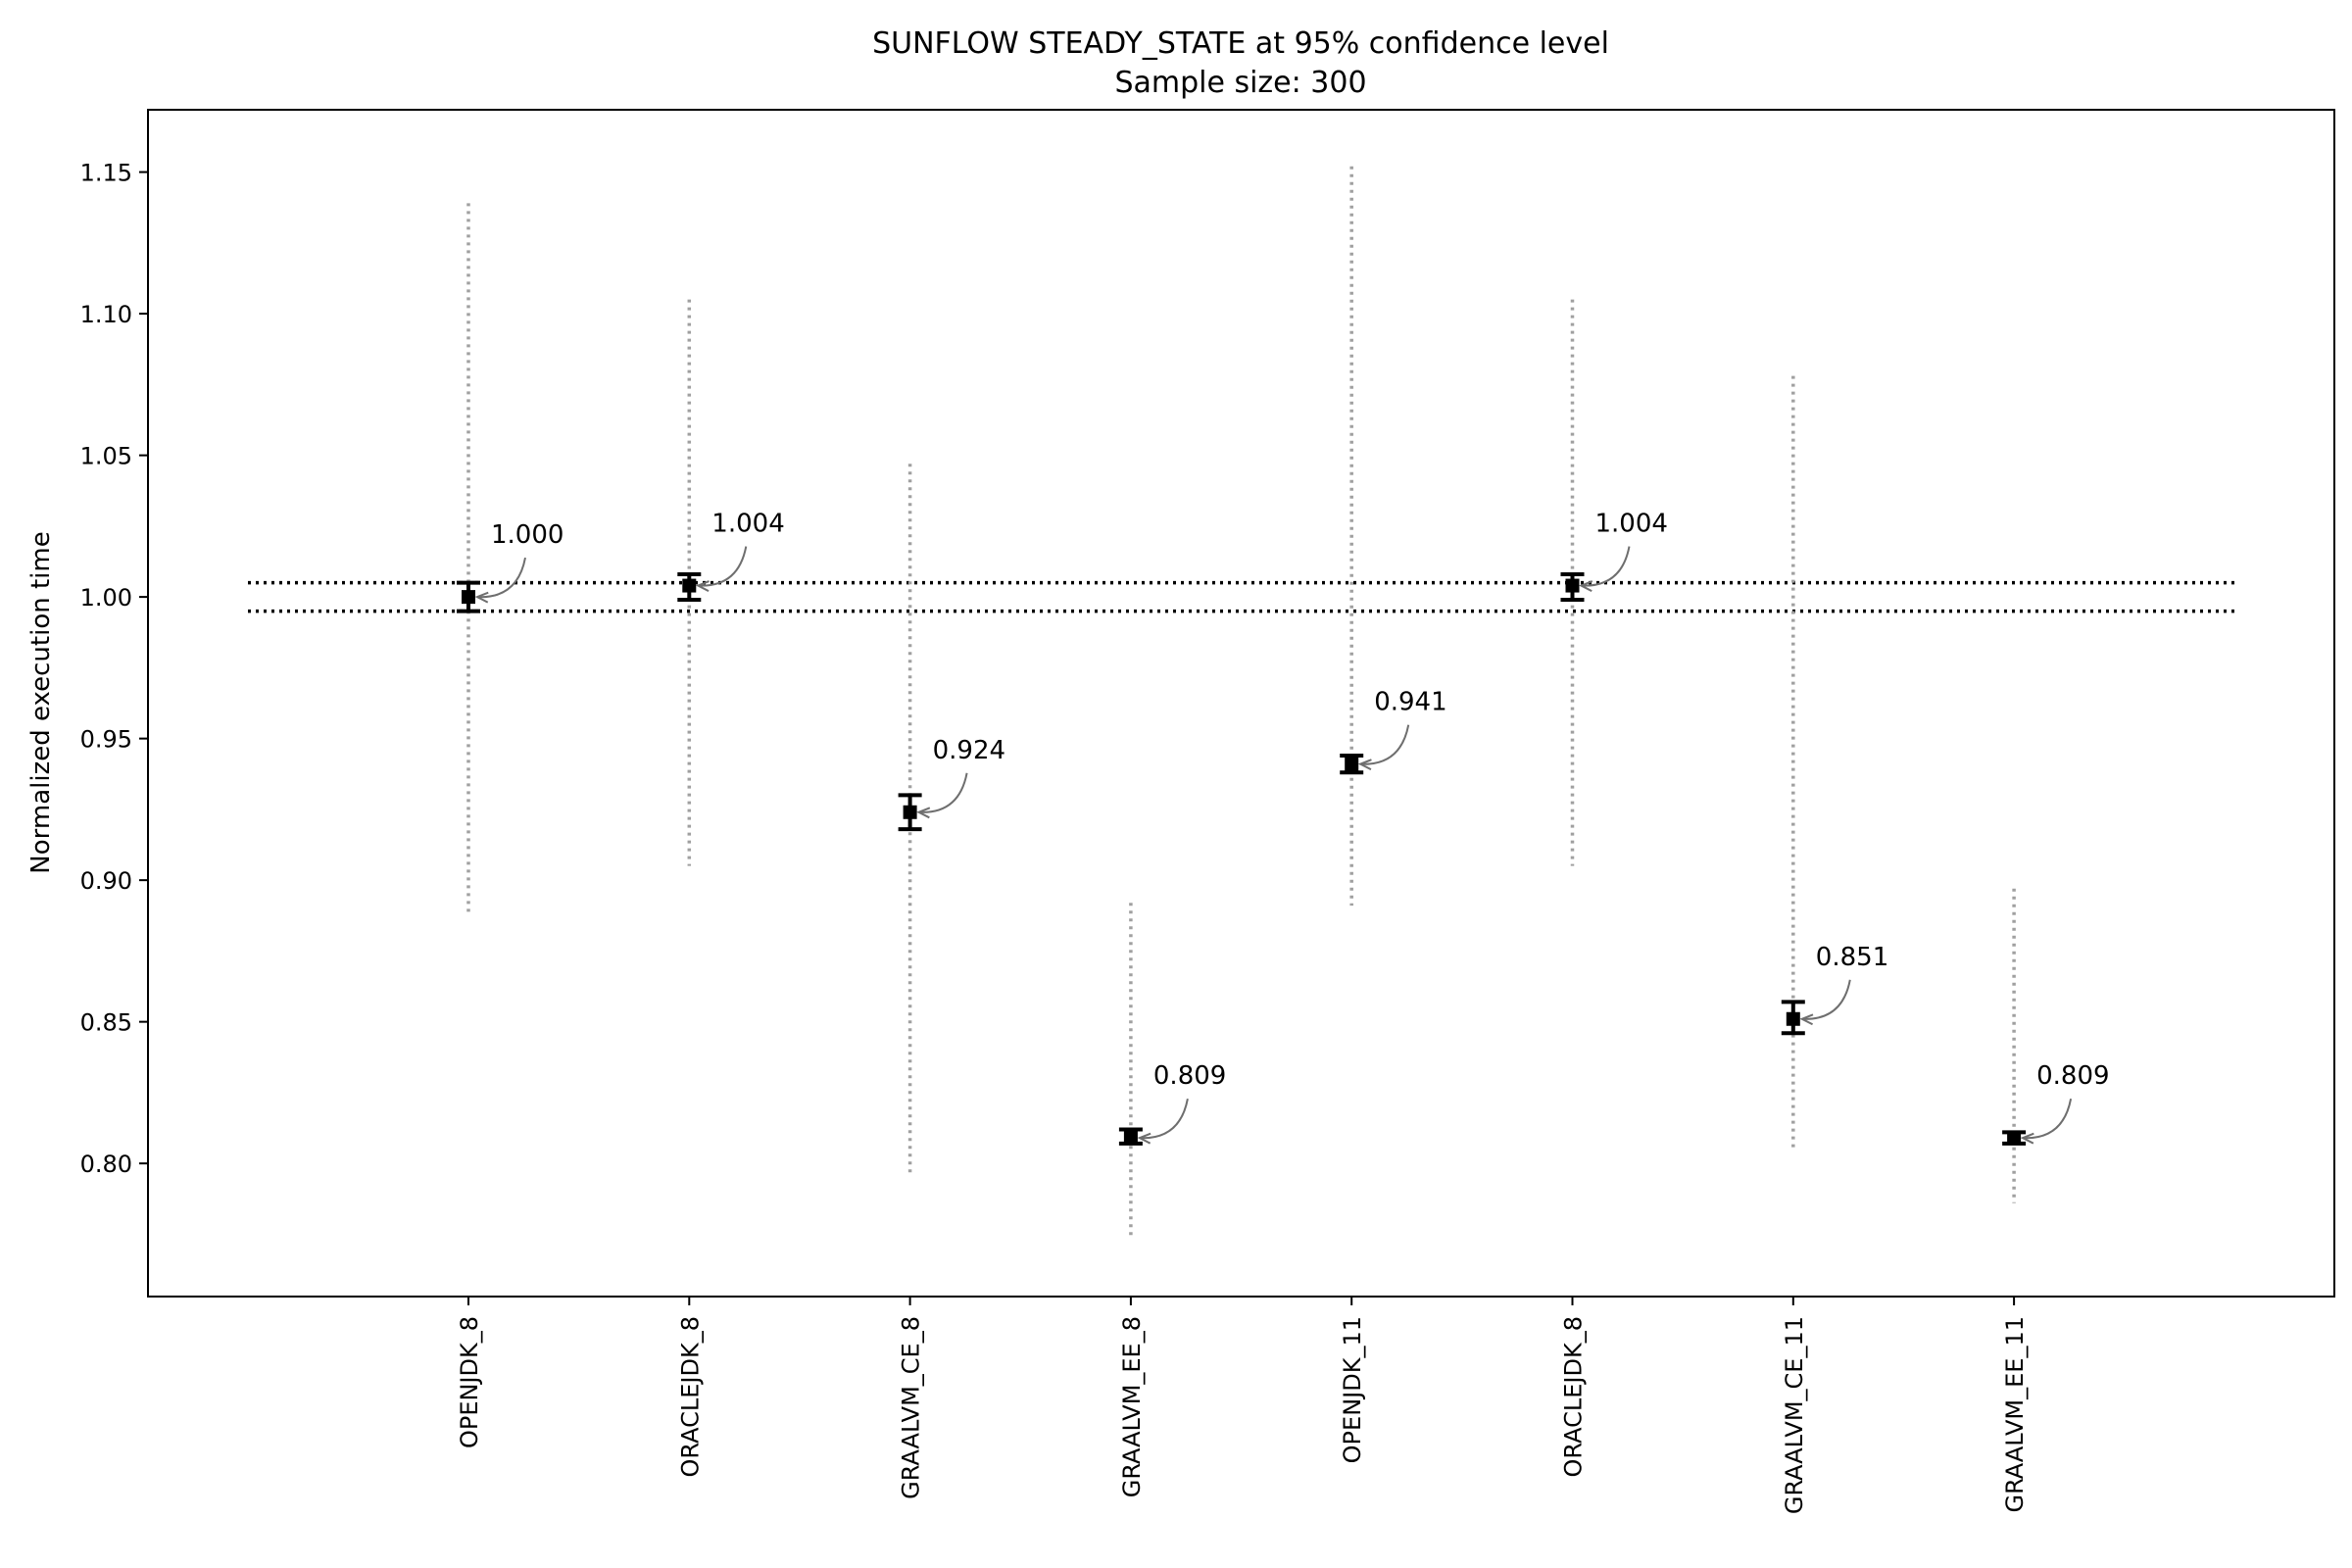  Describe the element at coordinates (106, 1164) in the screenshot. I see `y-tick-label: 0.80` at that location.